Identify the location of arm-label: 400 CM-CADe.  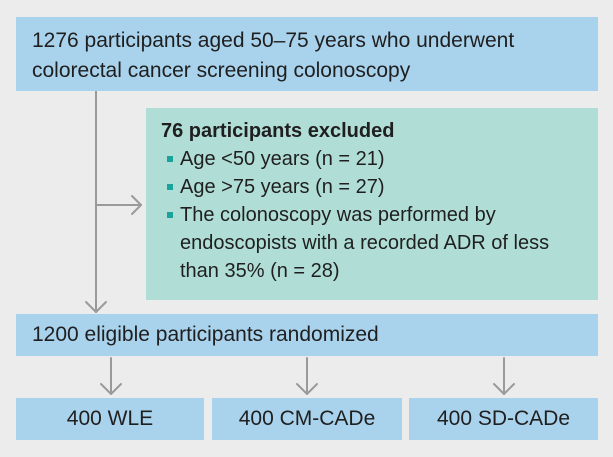
(307, 418).